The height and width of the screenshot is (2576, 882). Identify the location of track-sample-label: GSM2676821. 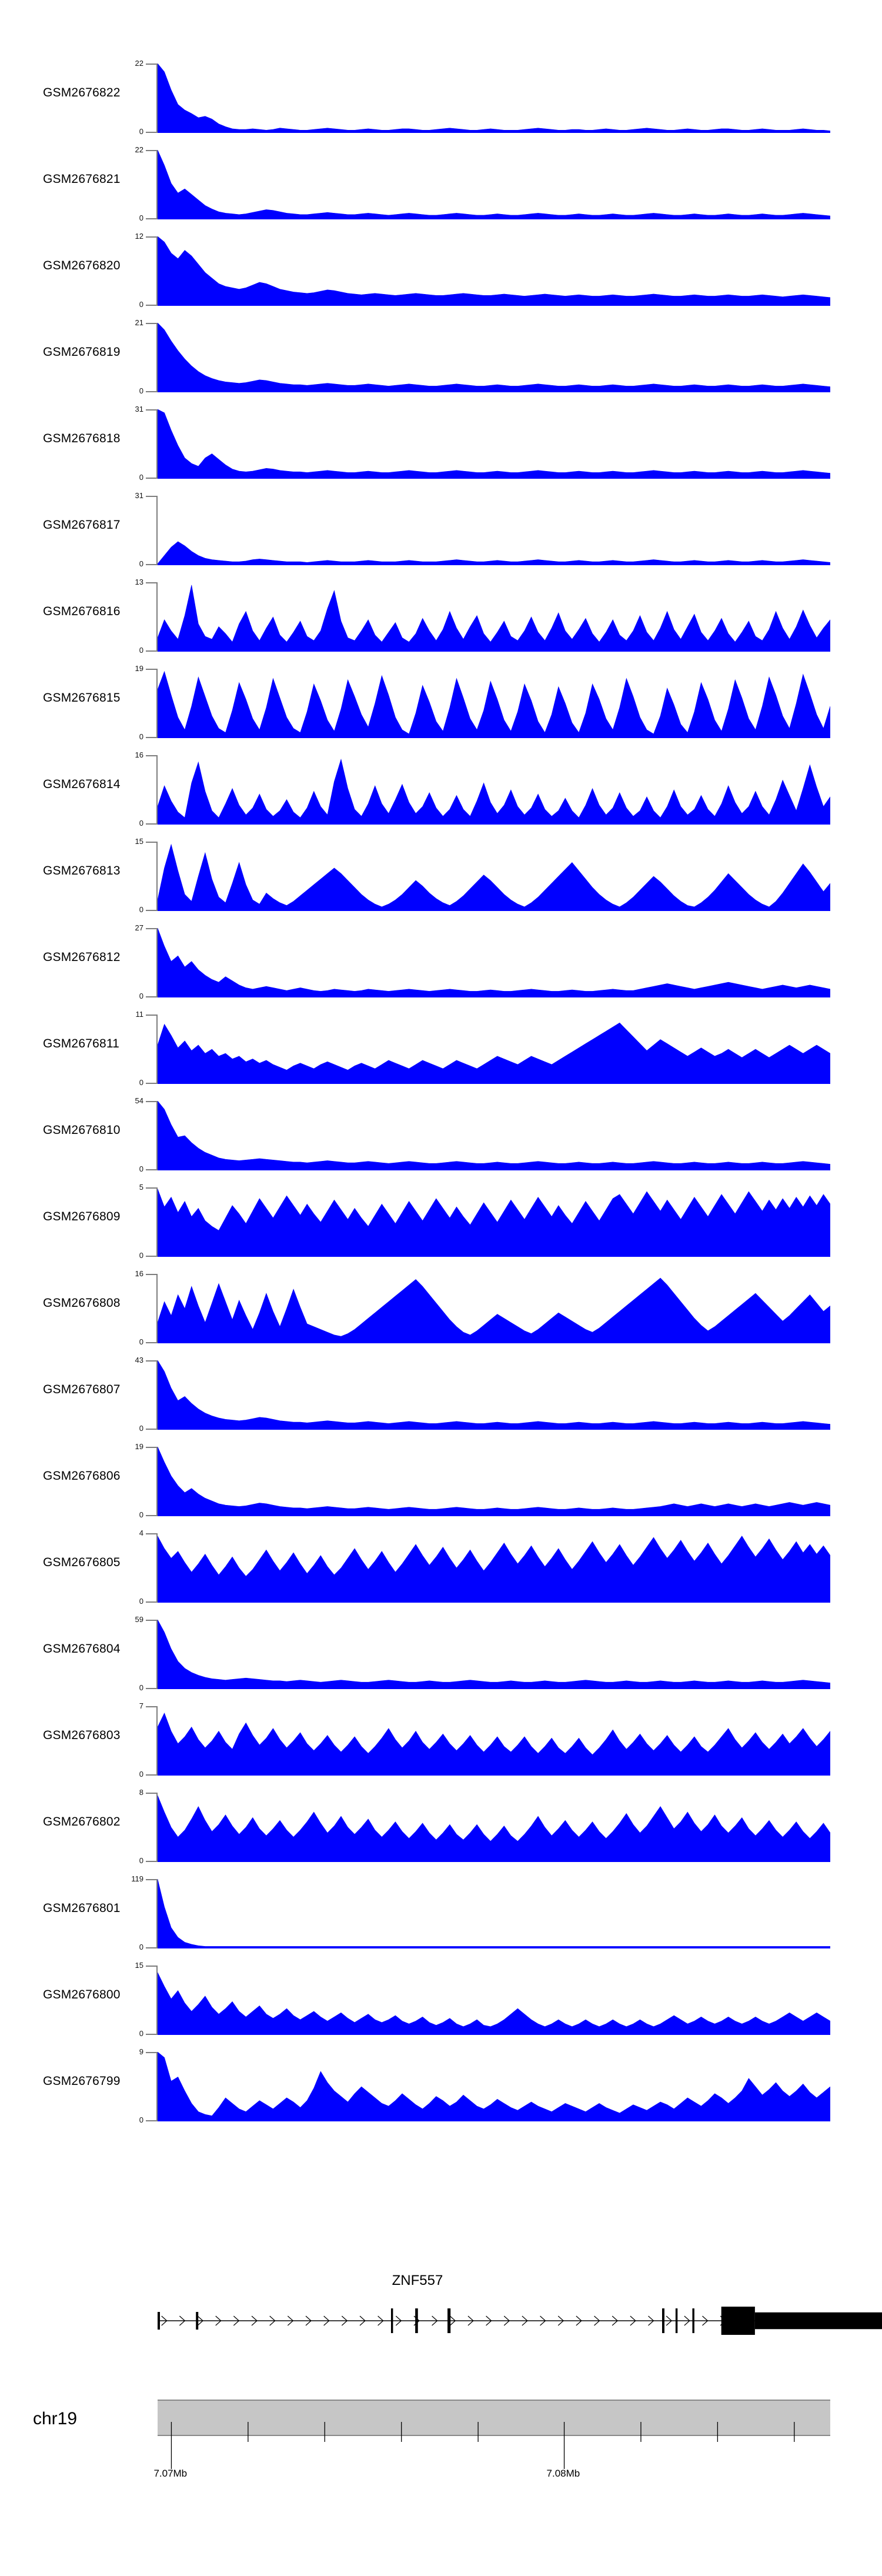
(82, 179).